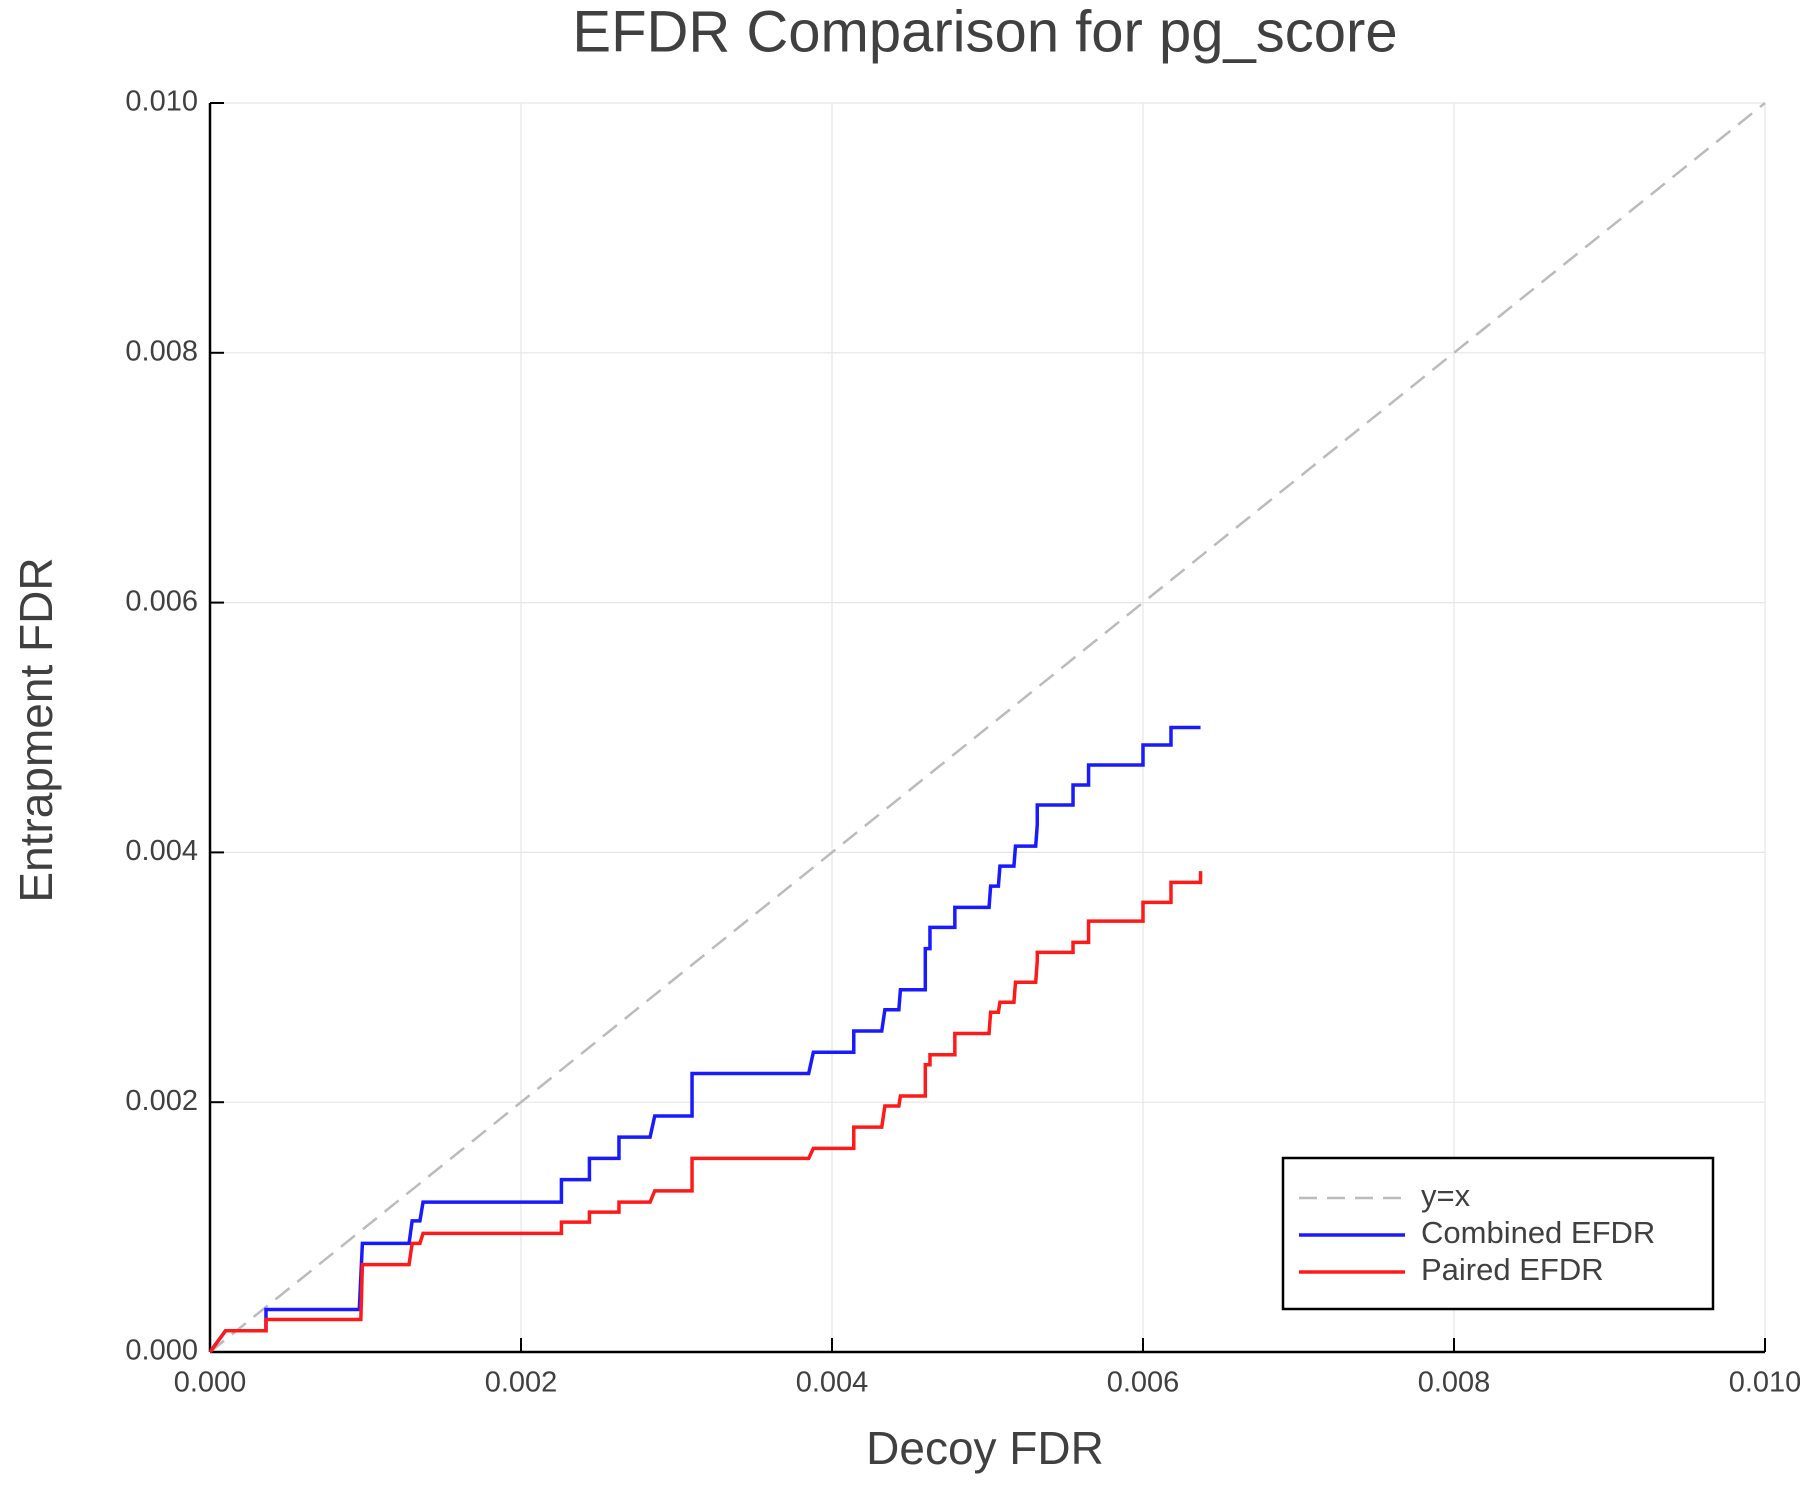 The height and width of the screenshot is (1500, 1800). What do you see at coordinates (210, 1383) in the screenshot?
I see `x-tick-label: 0.000` at bounding box center [210, 1383].